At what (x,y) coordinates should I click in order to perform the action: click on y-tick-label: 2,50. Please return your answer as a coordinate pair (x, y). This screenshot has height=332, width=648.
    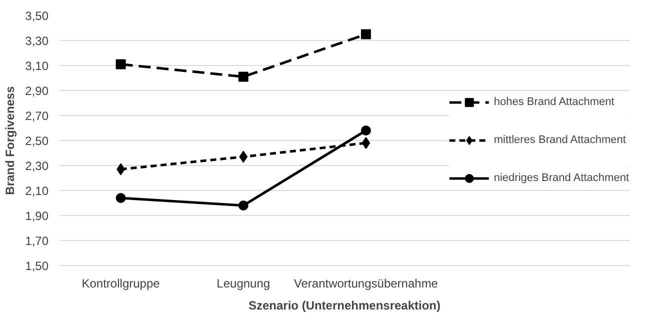
    Looking at the image, I should click on (37, 141).